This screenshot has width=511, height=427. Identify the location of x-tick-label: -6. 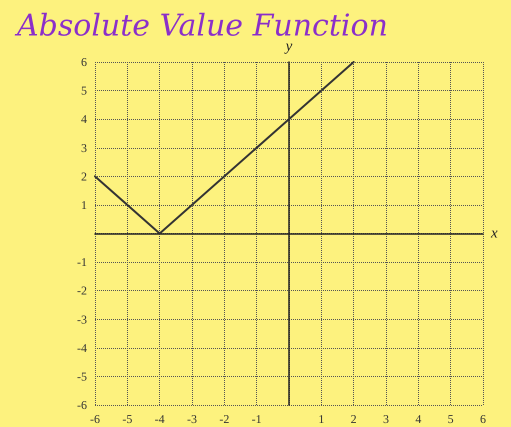
(95, 419).